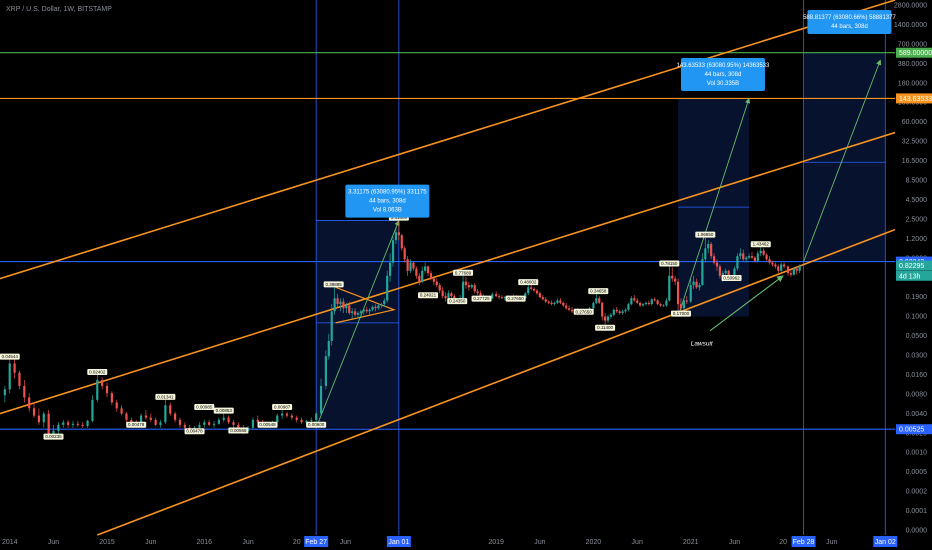  I want to click on price-pin-label: 0.50962, so click(731, 278).